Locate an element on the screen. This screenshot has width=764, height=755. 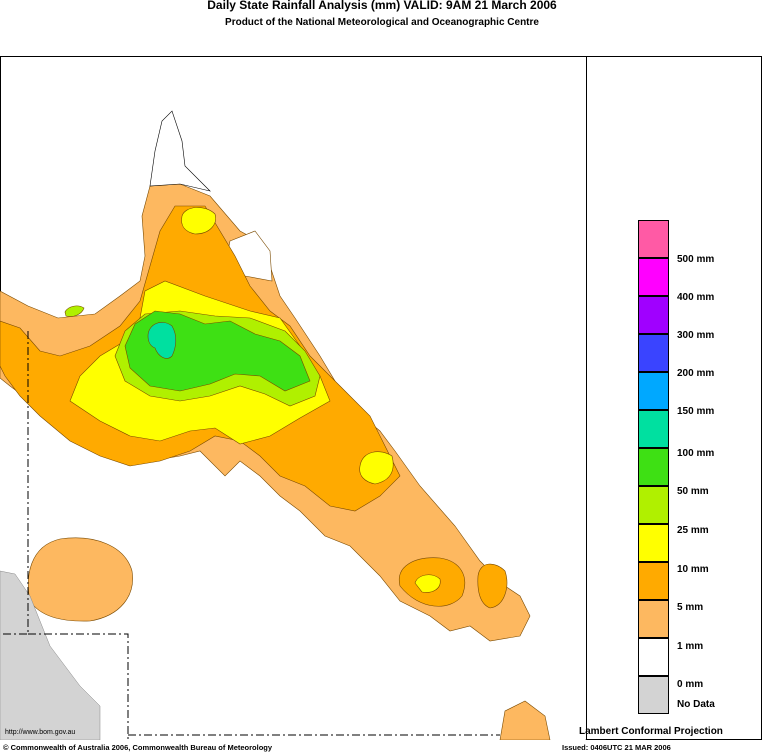
legend-label-1mm: 1 mm is located at coordinates (690, 646).